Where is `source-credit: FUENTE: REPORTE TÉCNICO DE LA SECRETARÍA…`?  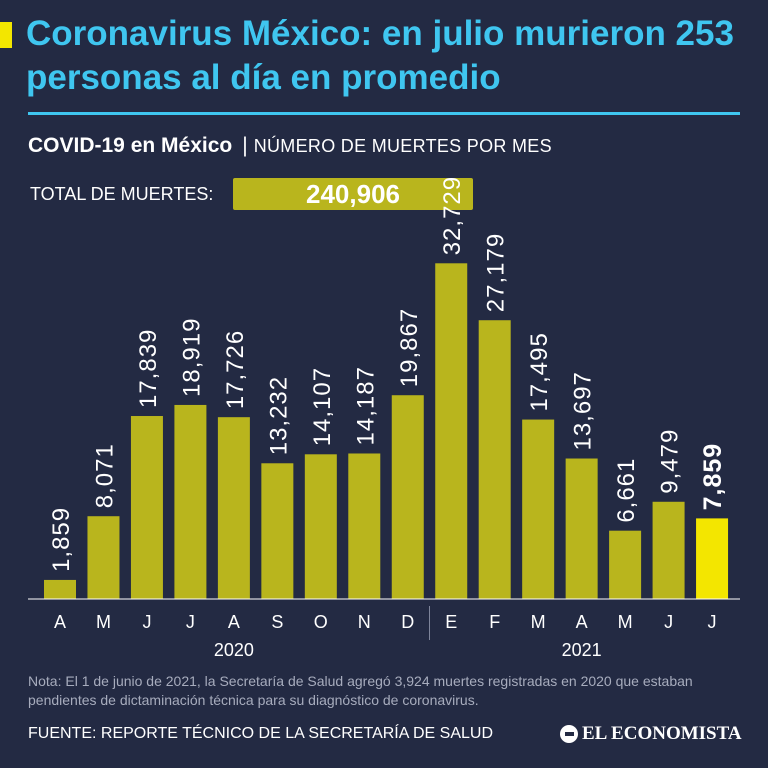 source-credit: FUENTE: REPORTE TÉCNICO DE LA SECRETARÍA… is located at coordinates (260, 733).